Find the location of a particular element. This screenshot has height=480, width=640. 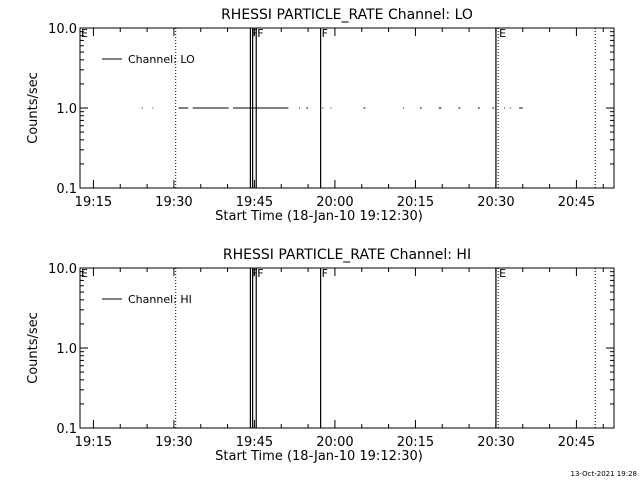

chart-title: RHESSI PARTICLE_RATE Channel: LO is located at coordinates (347, 15).